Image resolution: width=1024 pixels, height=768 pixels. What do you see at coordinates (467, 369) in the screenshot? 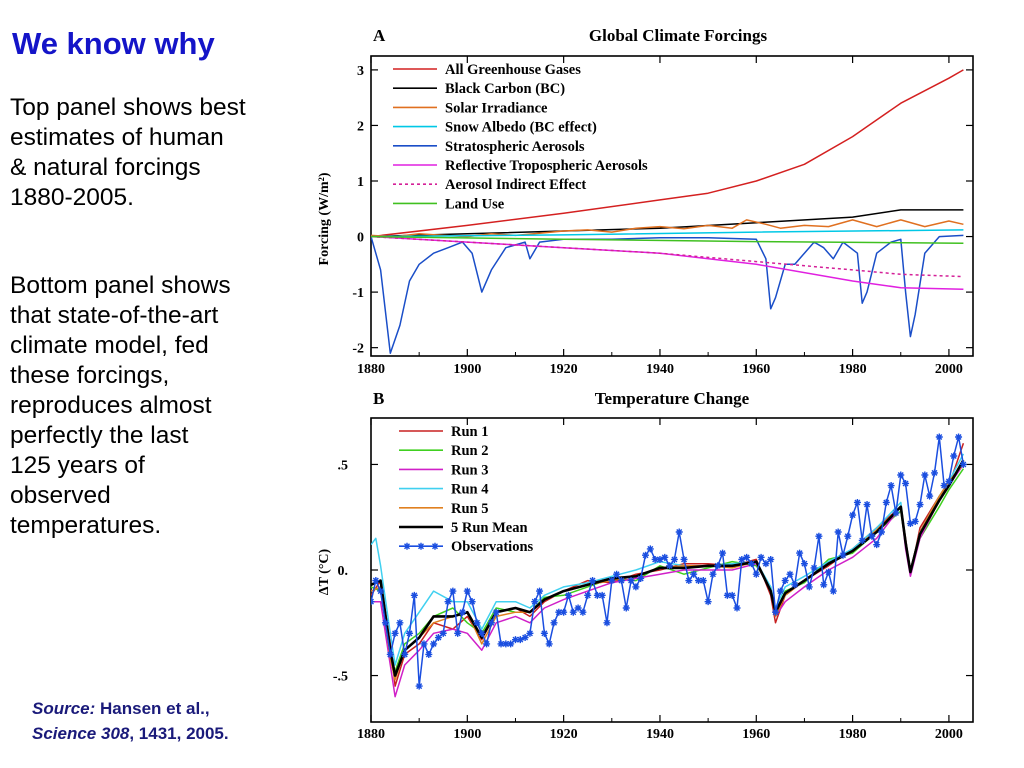
I see `x-tick-label: 1900` at bounding box center [467, 369].